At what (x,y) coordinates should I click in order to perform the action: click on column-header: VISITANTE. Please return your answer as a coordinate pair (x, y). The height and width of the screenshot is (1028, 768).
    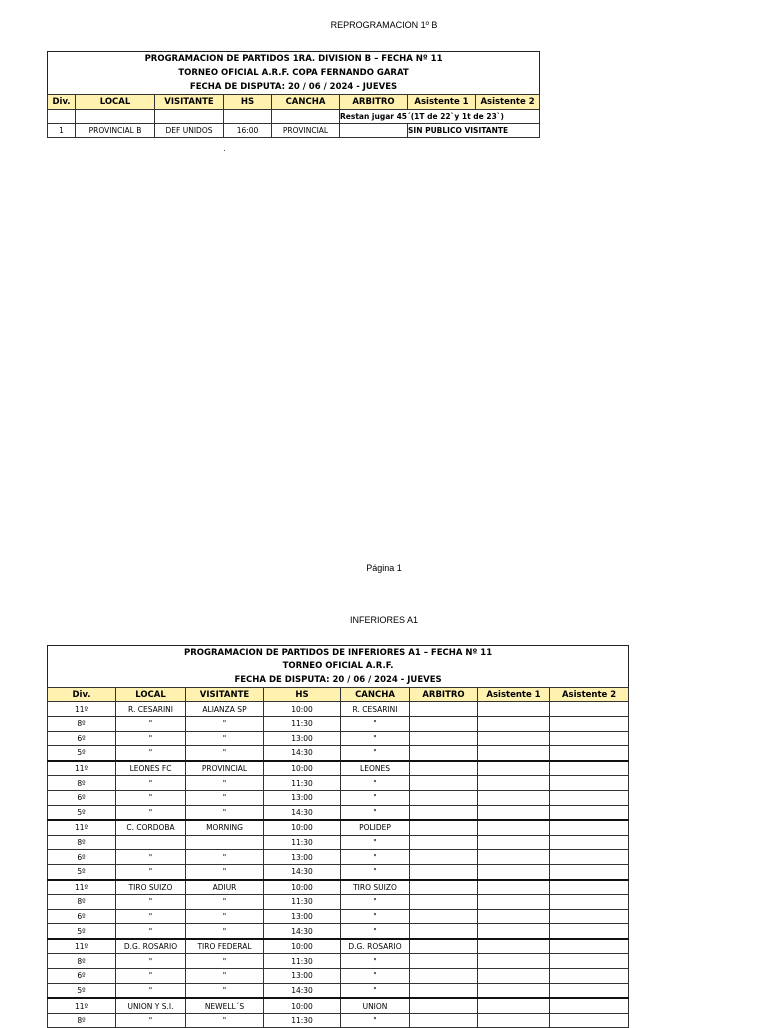
    Looking at the image, I should click on (189, 102).